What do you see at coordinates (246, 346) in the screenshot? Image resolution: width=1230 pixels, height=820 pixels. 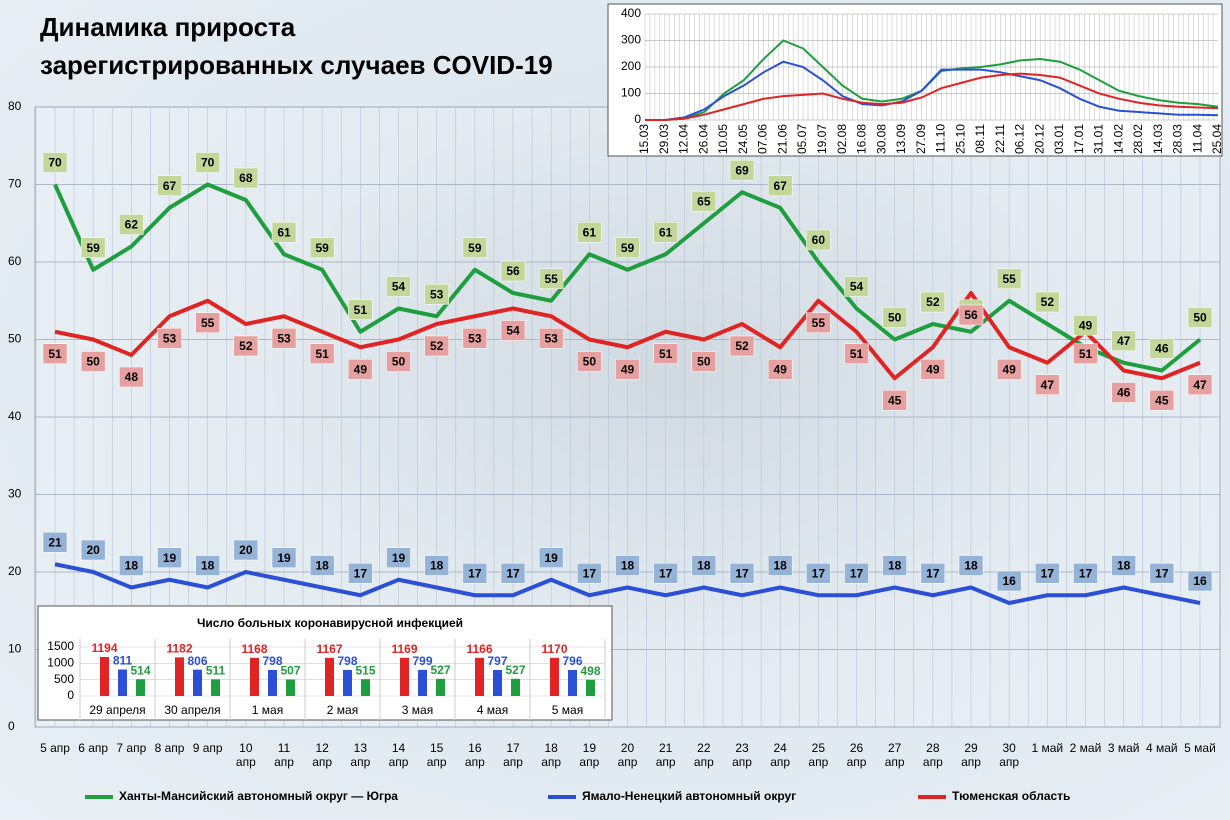 I see `data-label: 52` at bounding box center [246, 346].